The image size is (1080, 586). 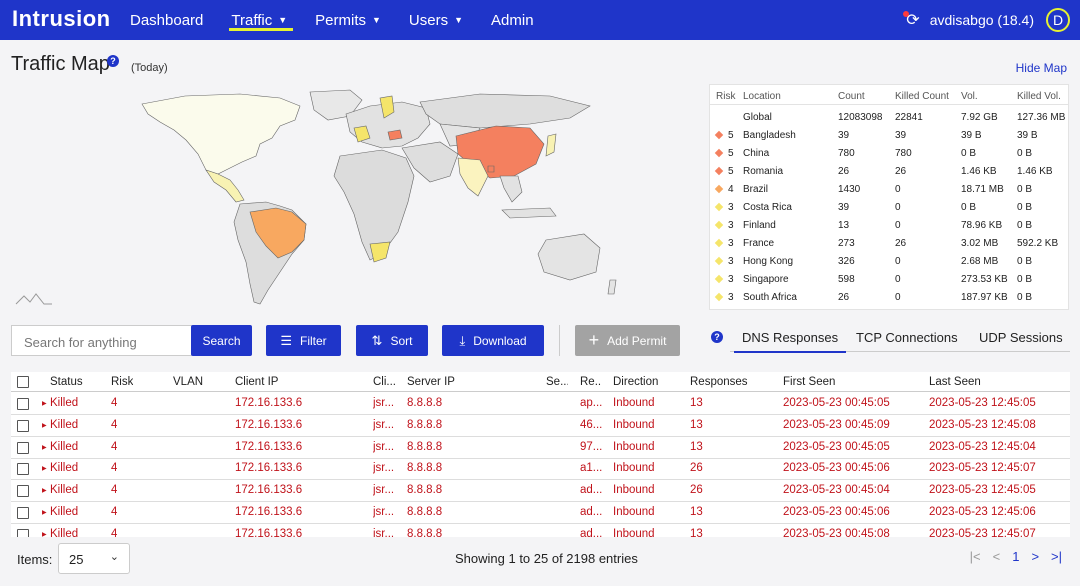 I want to click on risk-table-row: 5 Bangladesh 39 39 39 B 39 B, so click(x=889, y=135).